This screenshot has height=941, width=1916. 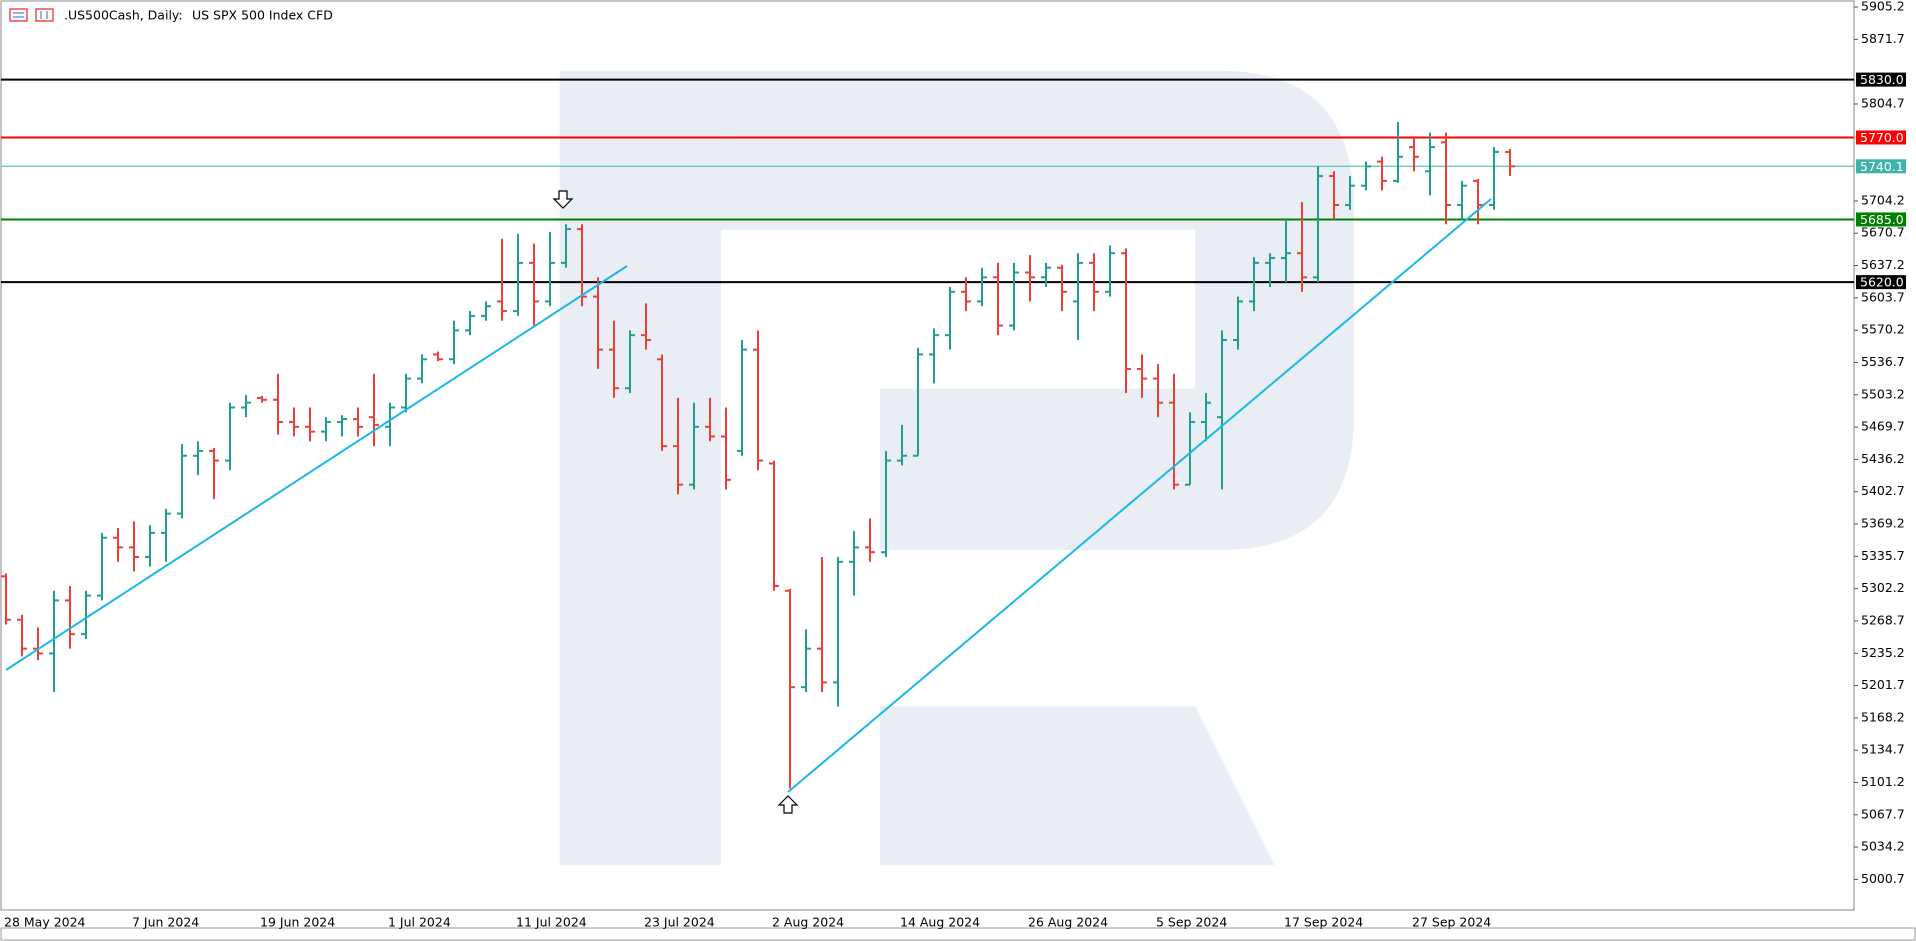 I want to click on x-tick-label: 7 Jun 2024, so click(x=165, y=922).